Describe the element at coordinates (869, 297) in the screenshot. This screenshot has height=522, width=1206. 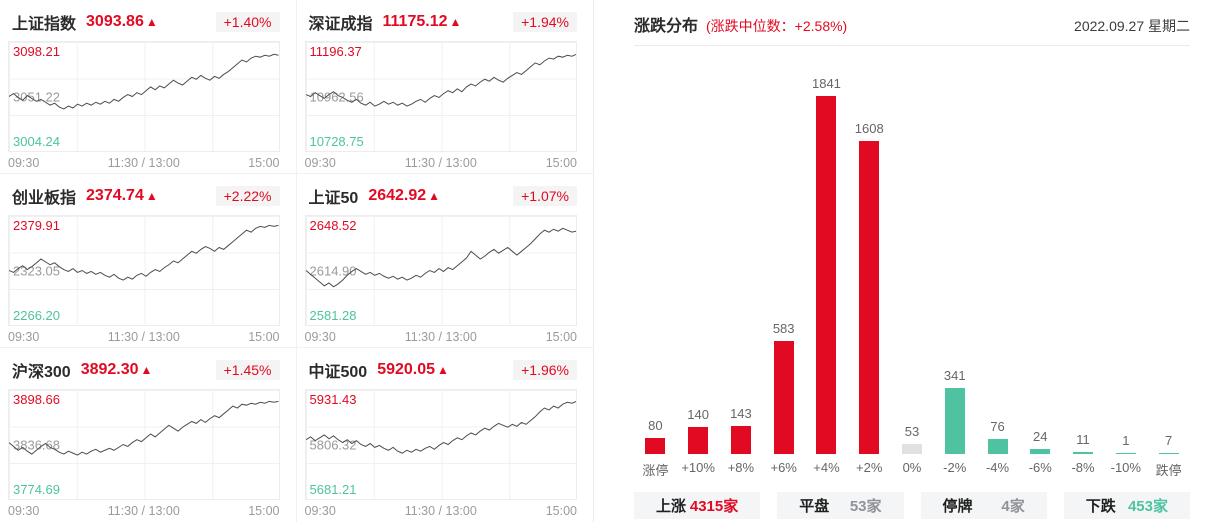
I see `bar-+2%` at that location.